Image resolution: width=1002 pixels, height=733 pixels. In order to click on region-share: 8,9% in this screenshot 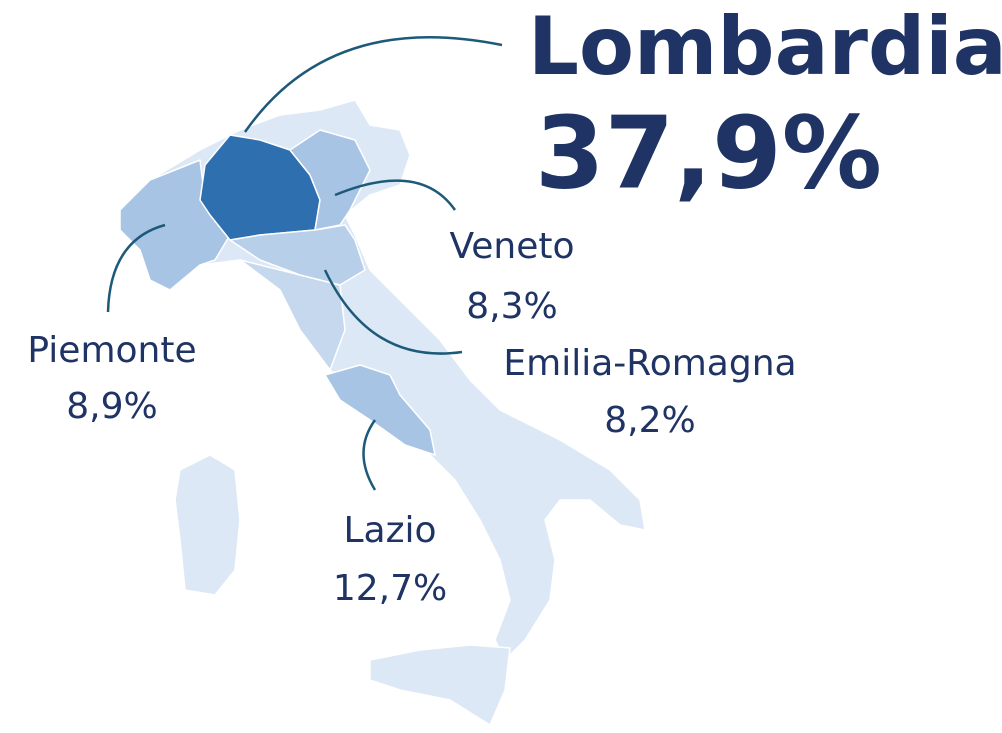, I will do `click(111, 406)`.